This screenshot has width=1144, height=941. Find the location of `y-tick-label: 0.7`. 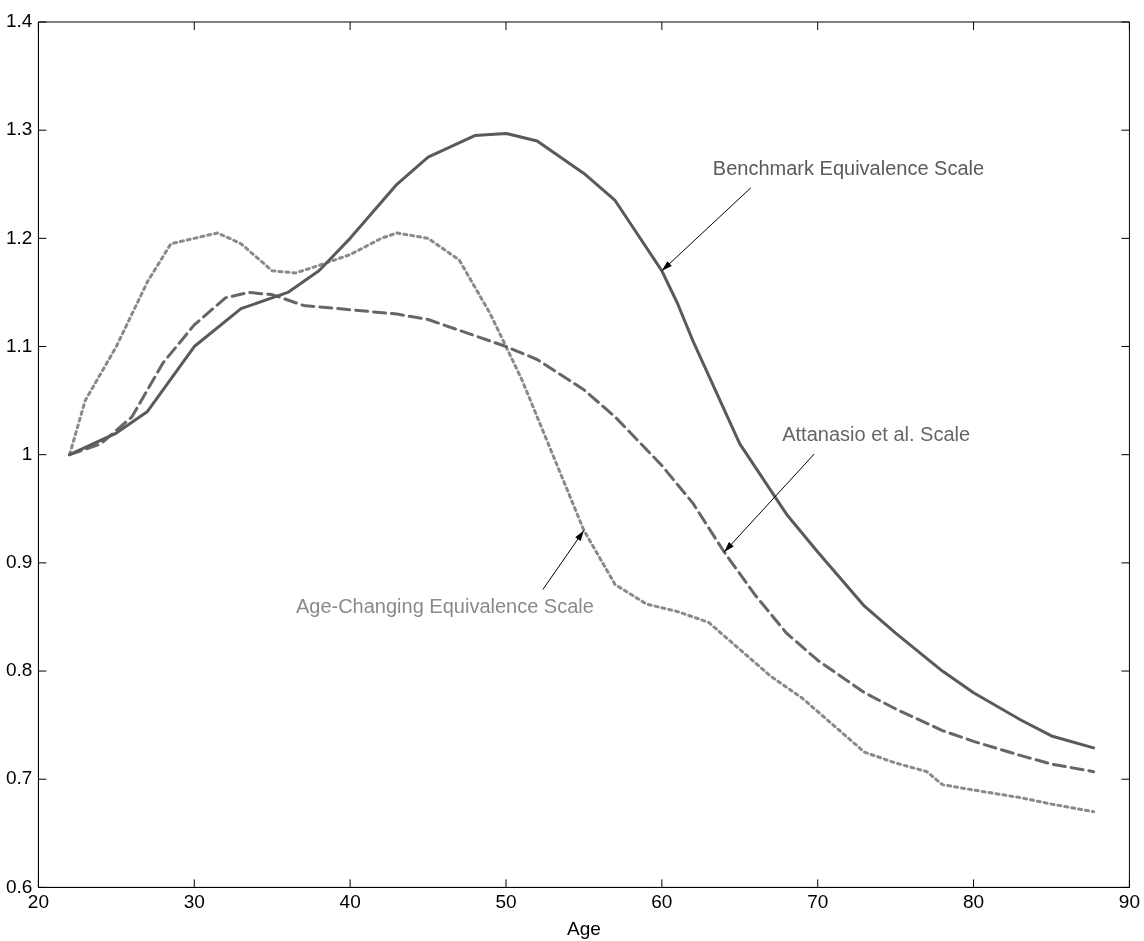

y-tick-label: 0.7 is located at coordinates (19, 778).